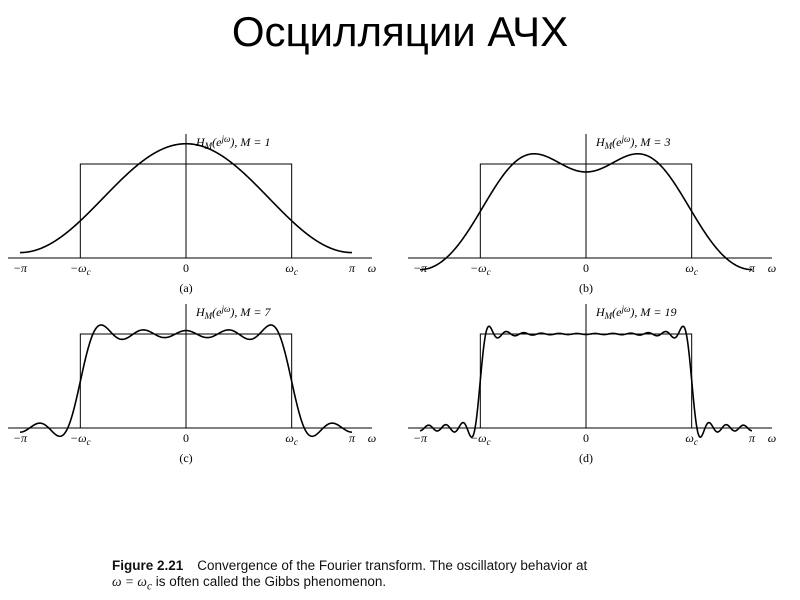  What do you see at coordinates (129, 581) in the screenshot?
I see `caption-math: ω = ω` at bounding box center [129, 581].